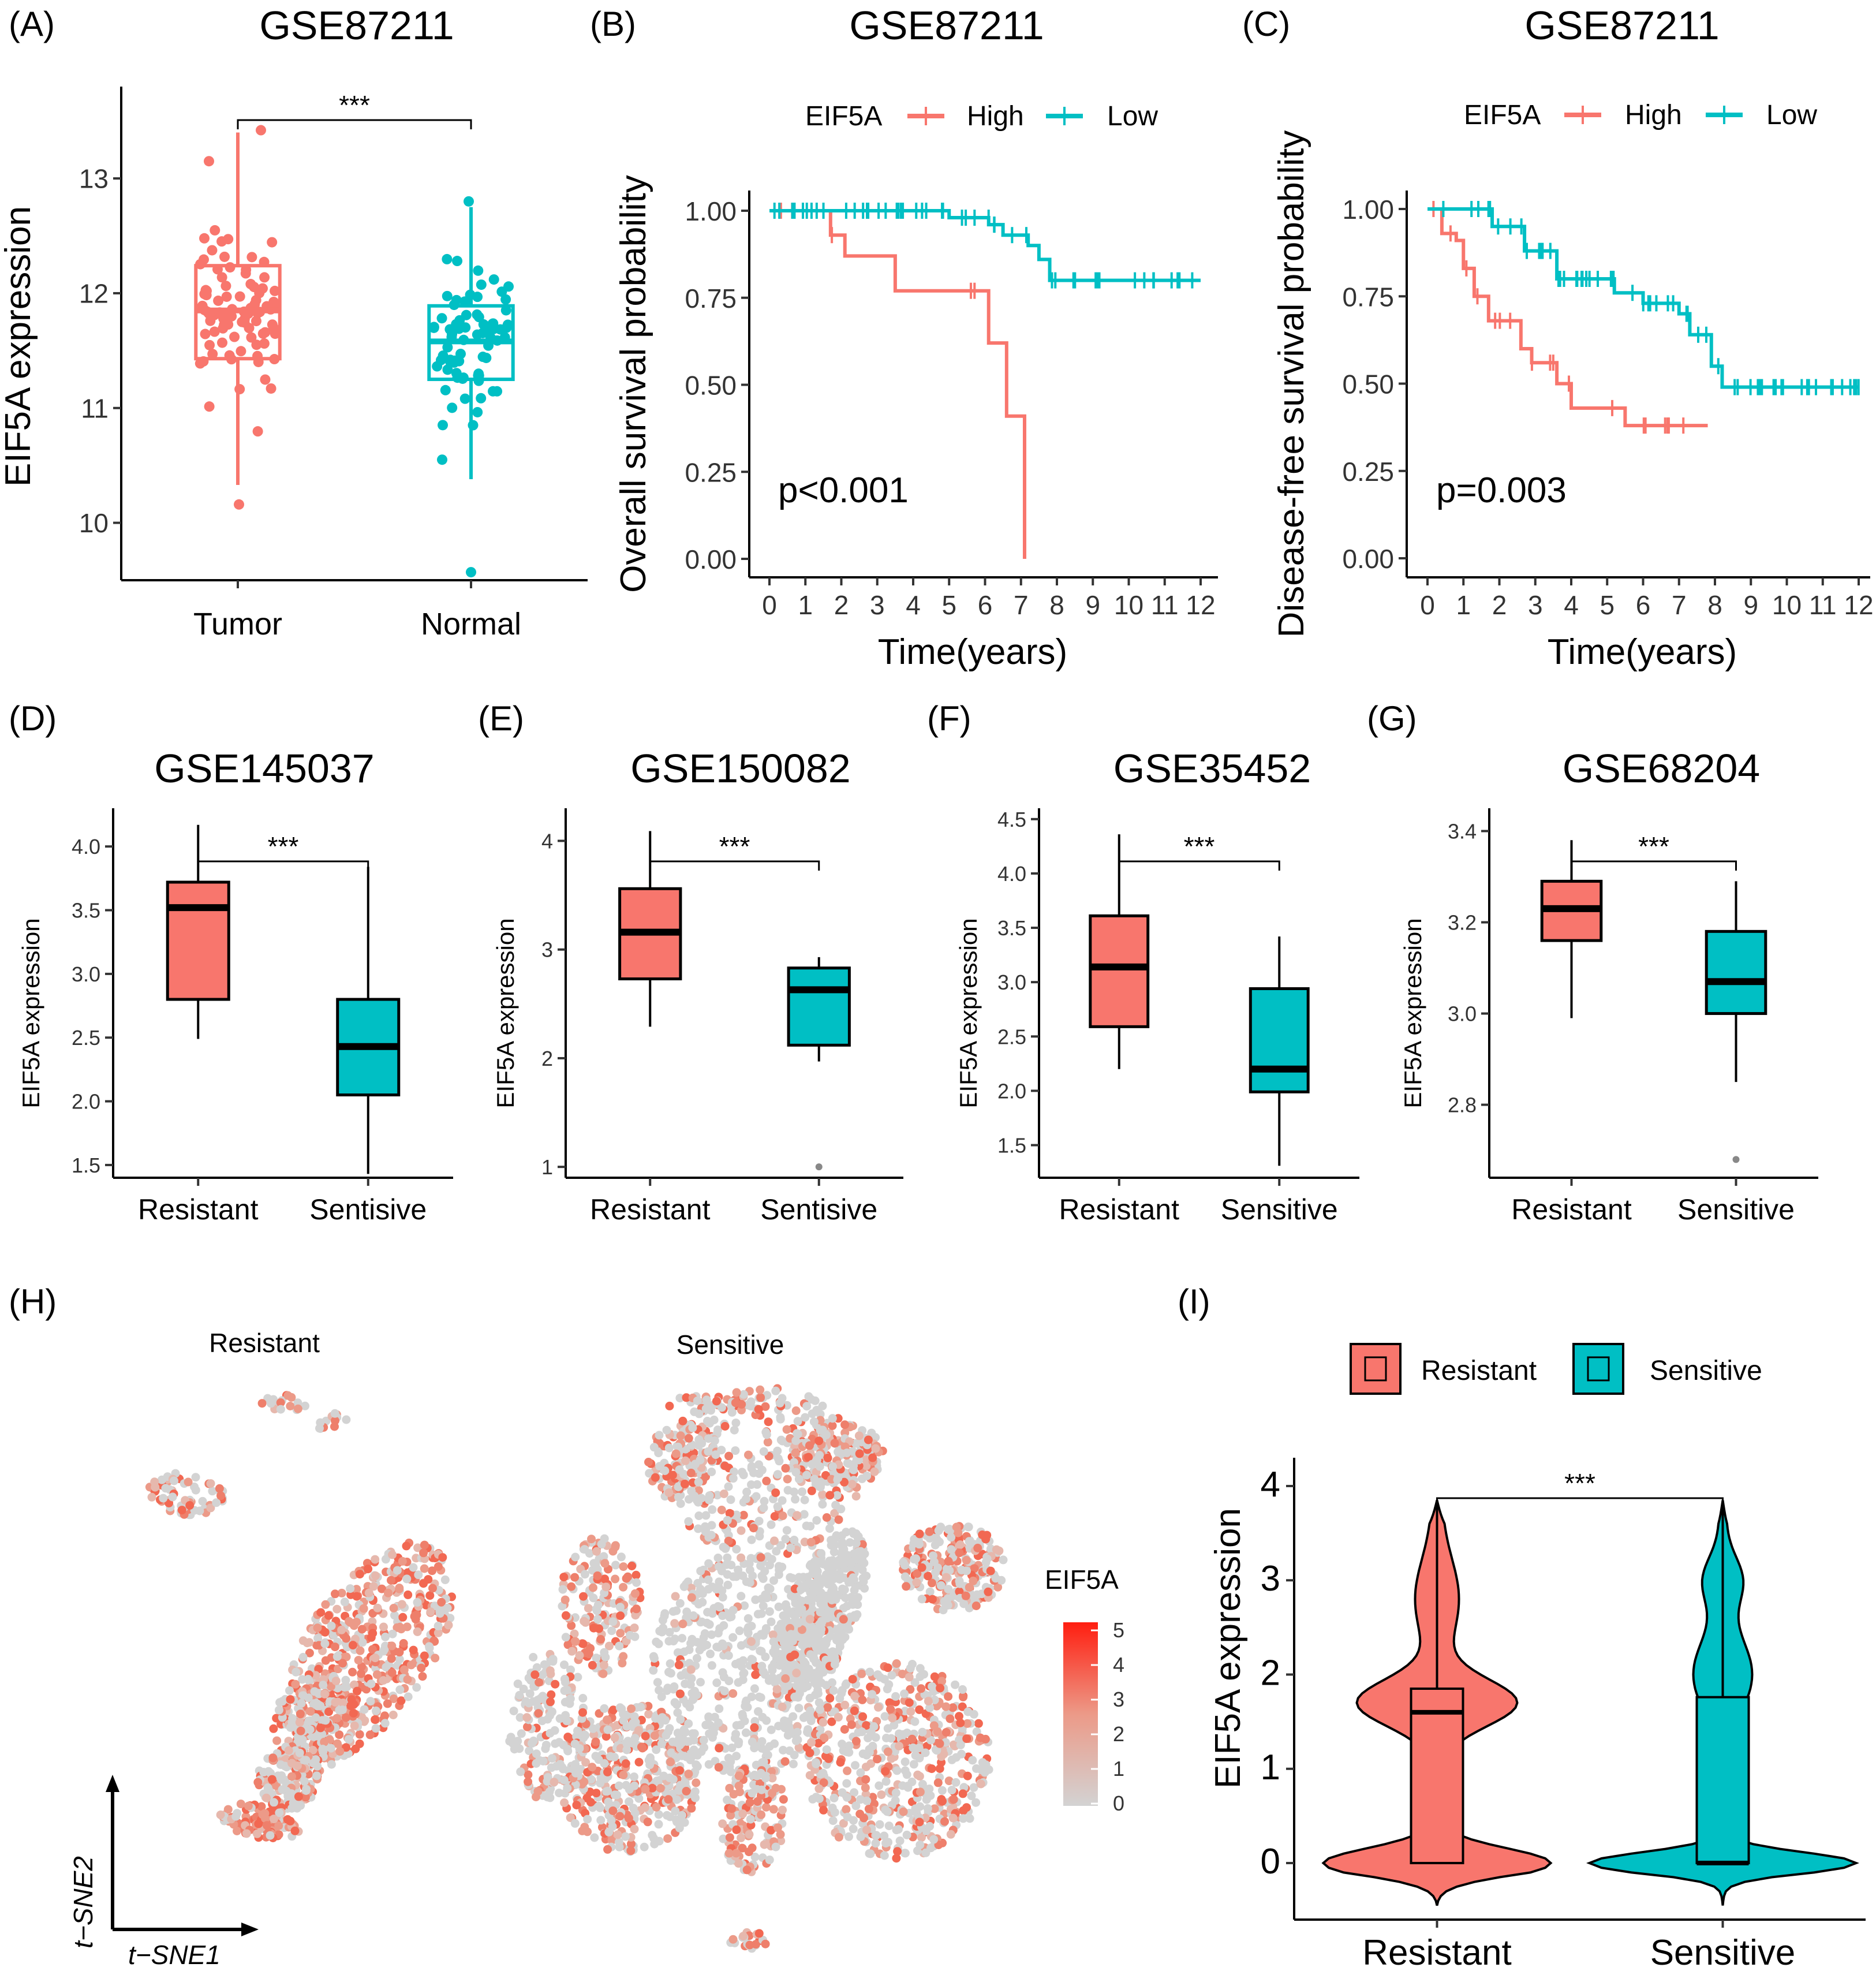  Describe the element at coordinates (1368, 472) in the screenshot. I see `y-tick-label: 0.25` at that location.